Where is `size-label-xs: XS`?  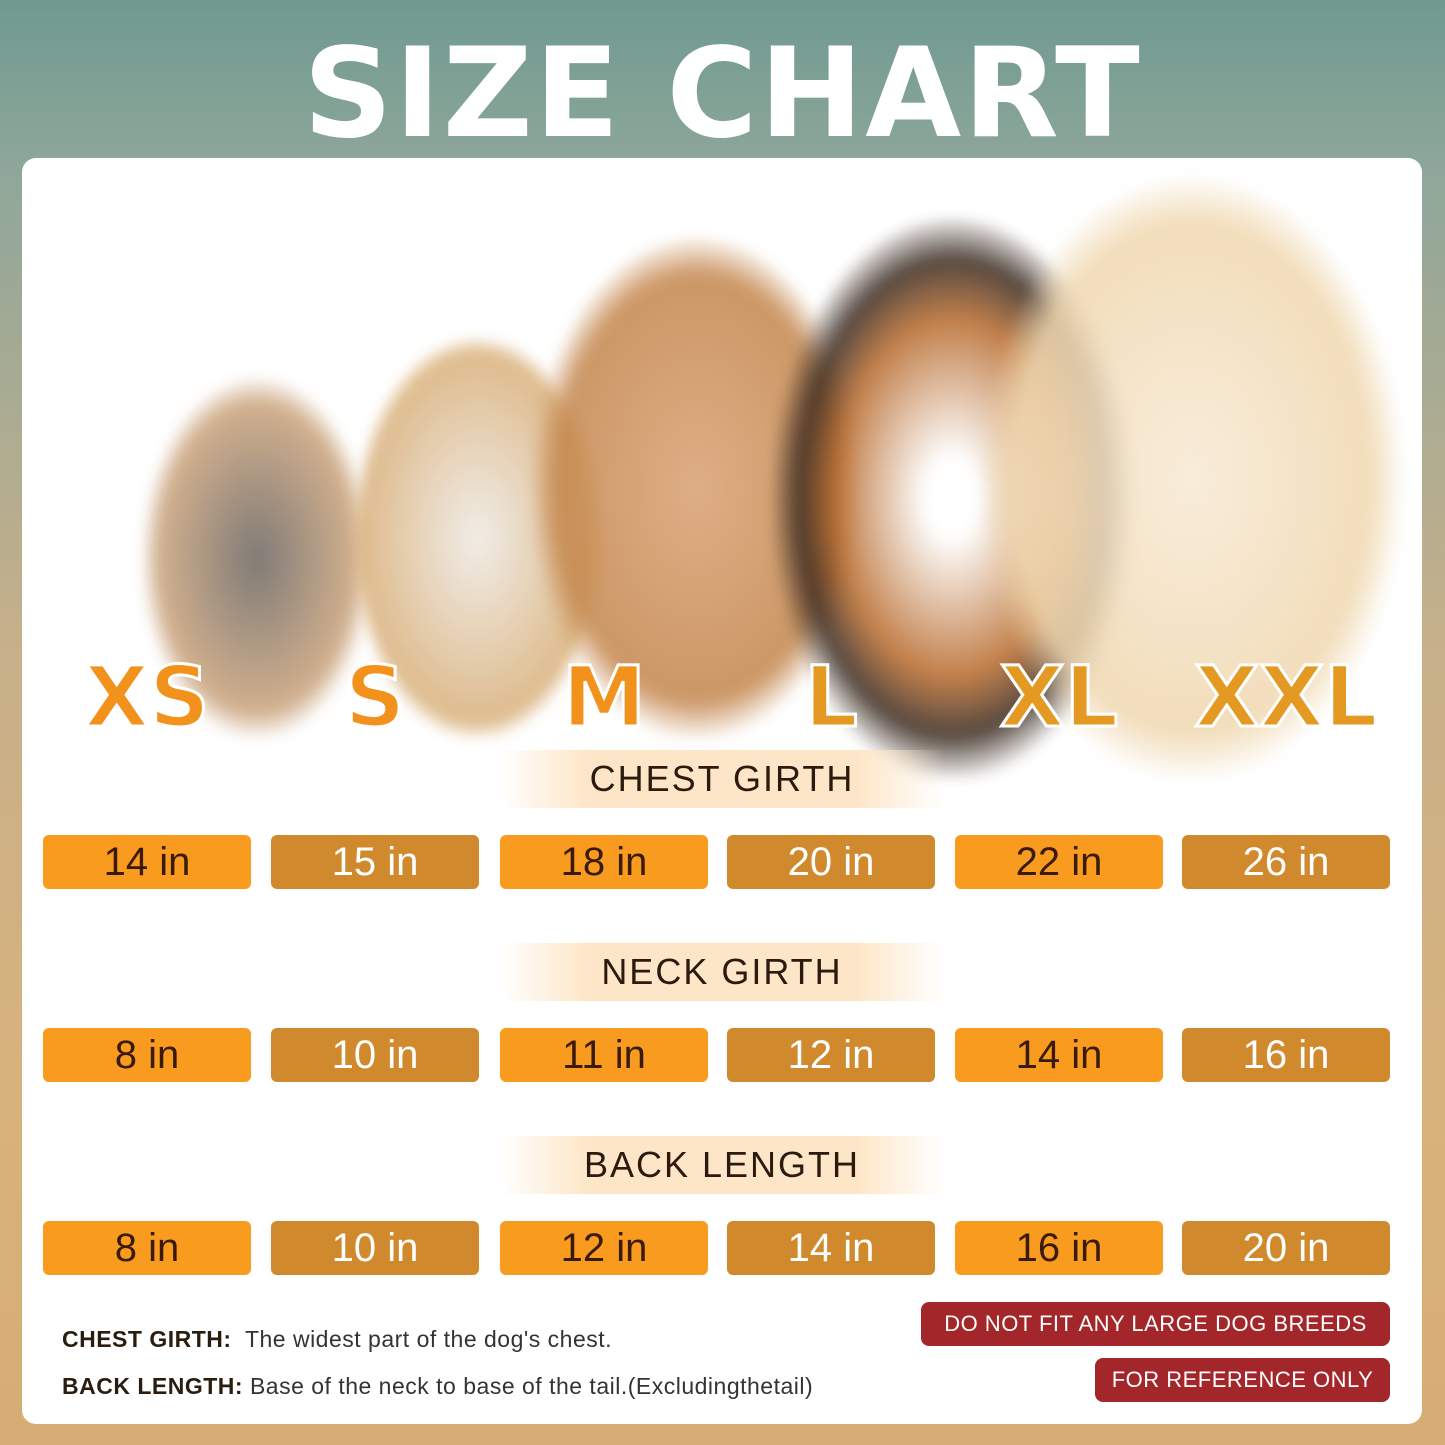
size-label-xs: XS is located at coordinates (147, 697).